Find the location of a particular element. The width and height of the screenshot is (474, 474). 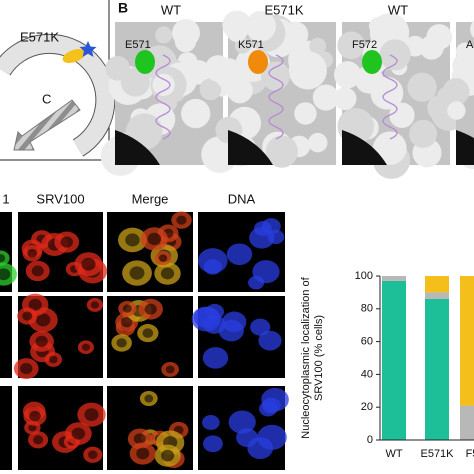

structure-panel: K571 E571K is located at coordinates (276, 85).